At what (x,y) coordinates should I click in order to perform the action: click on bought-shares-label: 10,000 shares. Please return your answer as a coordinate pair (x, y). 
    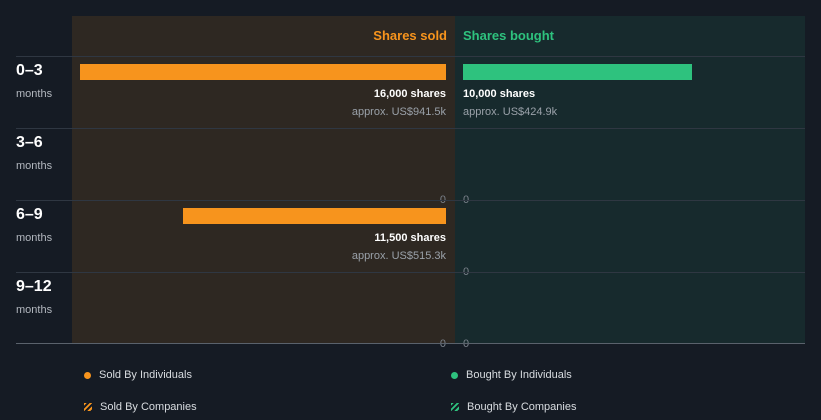
    Looking at the image, I should click on (499, 94).